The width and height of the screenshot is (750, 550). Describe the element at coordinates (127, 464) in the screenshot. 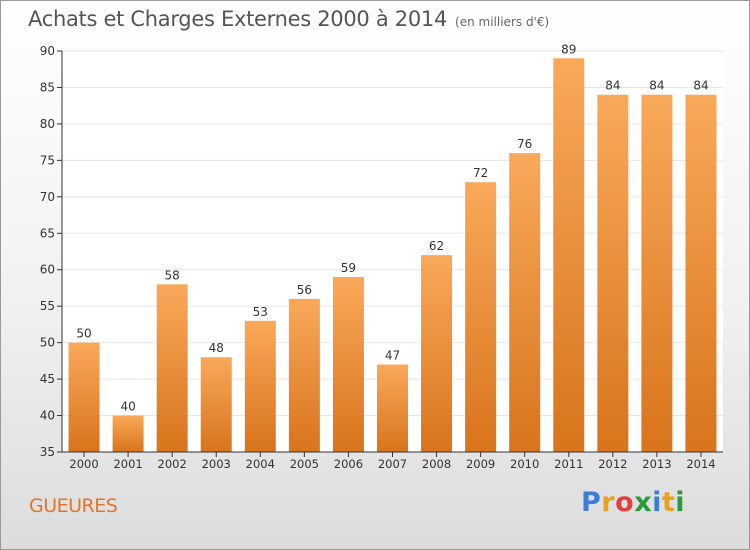

I see `x-tick-label: 2001` at that location.